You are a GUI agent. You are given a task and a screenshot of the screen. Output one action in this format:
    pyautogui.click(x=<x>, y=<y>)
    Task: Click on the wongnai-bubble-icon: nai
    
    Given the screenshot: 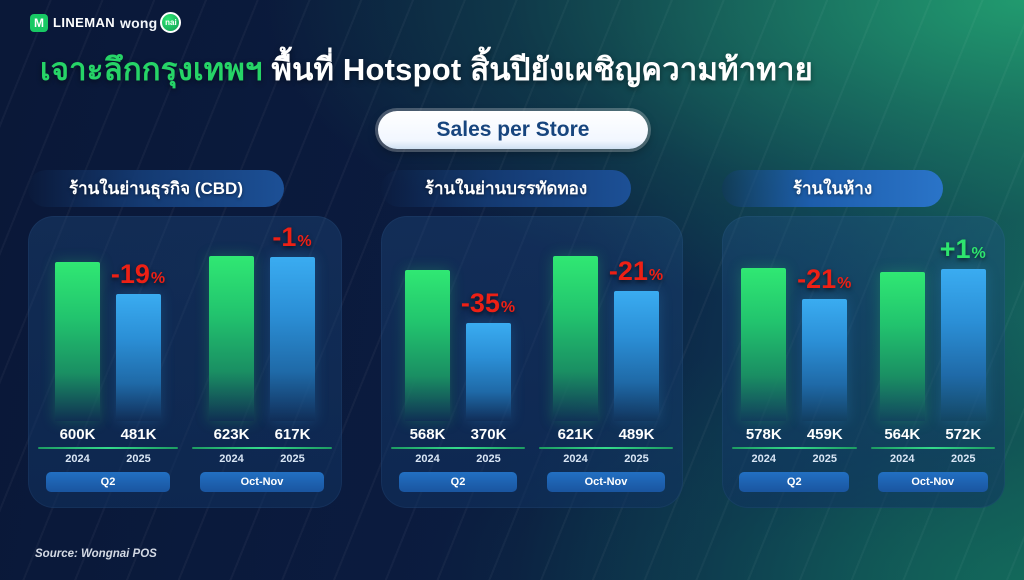 What is the action you would take?
    pyautogui.click(x=171, y=22)
    